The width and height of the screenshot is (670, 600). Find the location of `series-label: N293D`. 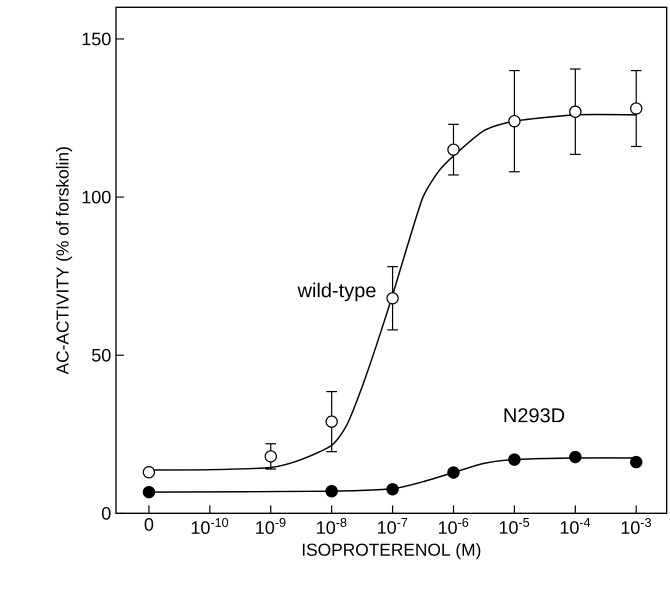

series-label: N293D is located at coordinates (534, 415).